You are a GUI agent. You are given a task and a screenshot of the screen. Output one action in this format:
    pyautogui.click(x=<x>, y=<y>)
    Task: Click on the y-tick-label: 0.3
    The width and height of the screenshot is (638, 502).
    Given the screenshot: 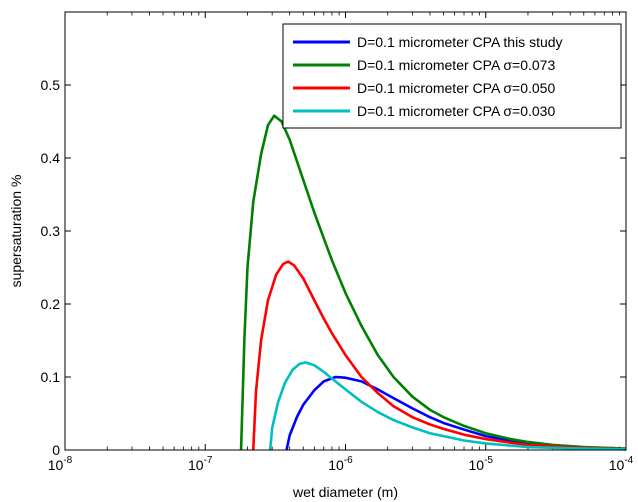 What is the action you would take?
    pyautogui.click(x=51, y=231)
    